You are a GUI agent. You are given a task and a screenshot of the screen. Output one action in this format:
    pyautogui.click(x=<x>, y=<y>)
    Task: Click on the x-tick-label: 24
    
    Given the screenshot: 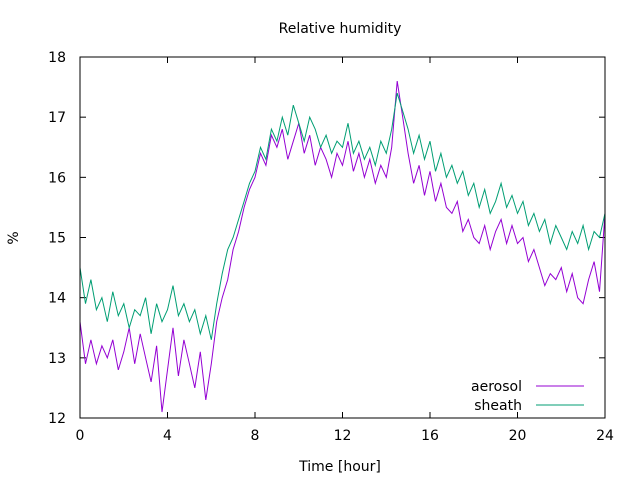 What is the action you would take?
    pyautogui.click(x=605, y=436)
    